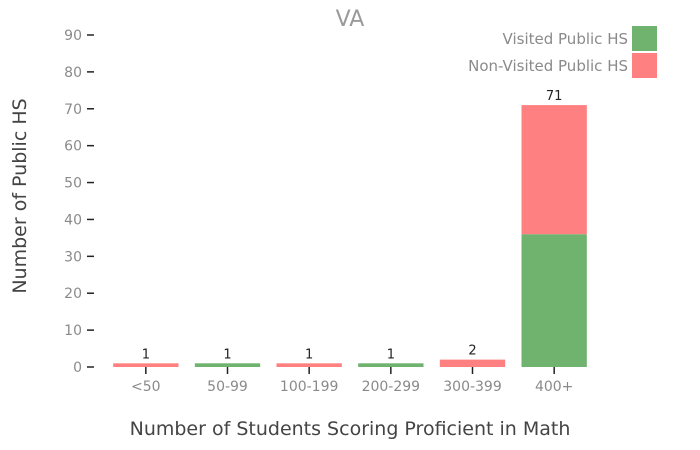  I want to click on y-axis: 0 10 20 30 40 50 60 70 80 90, so click(79, 202).